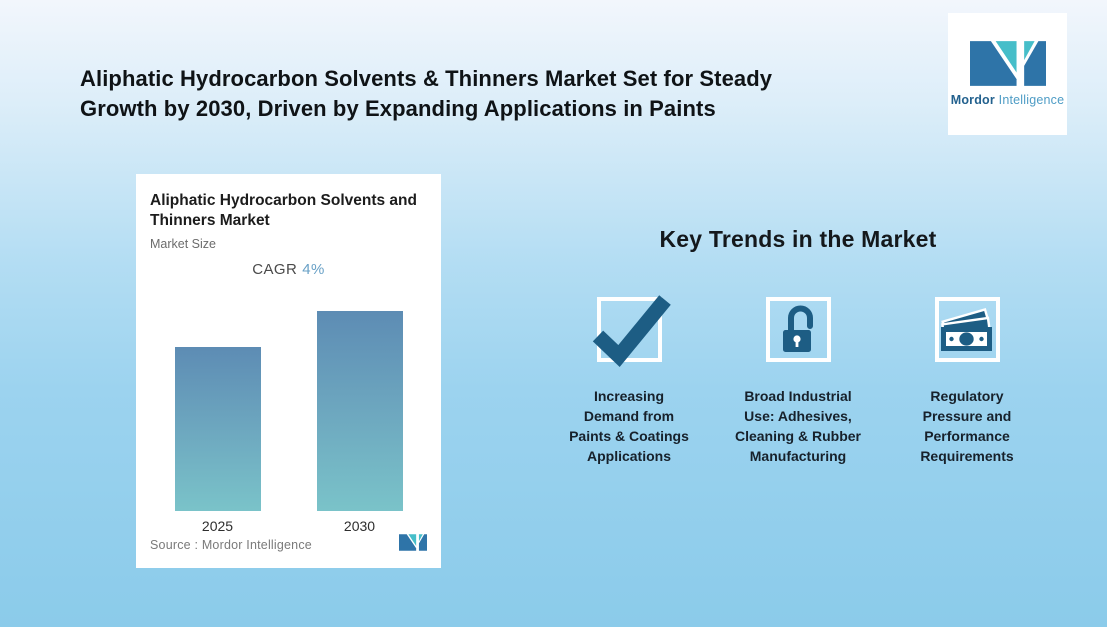  I want to click on x-tick-2030: 2030, so click(359, 526).